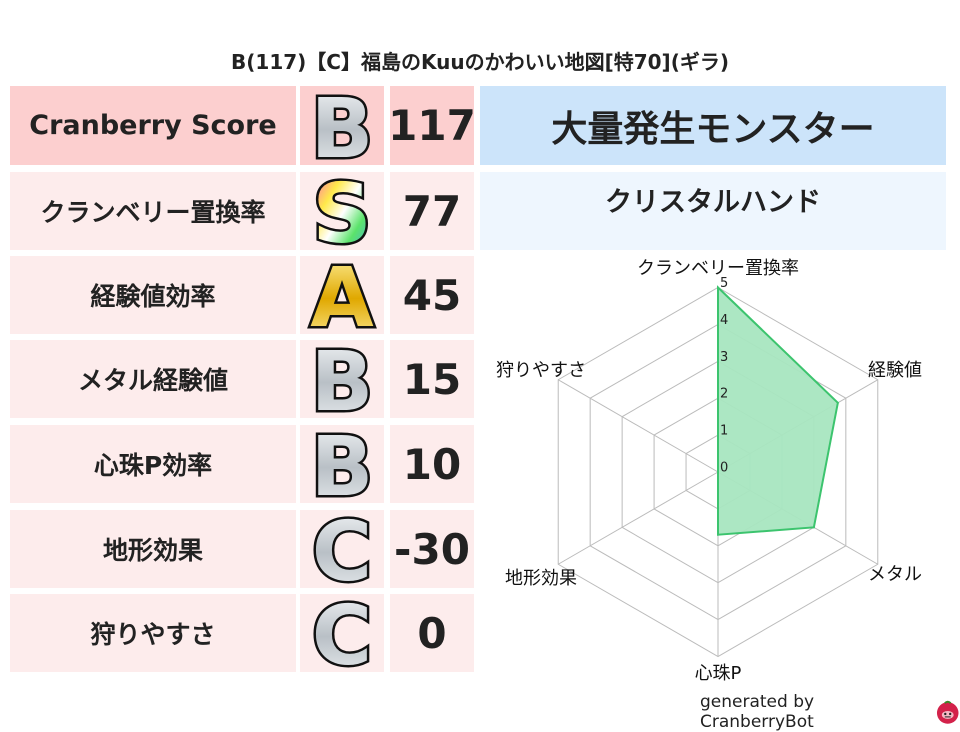 This screenshot has height=732, width=960. I want to click on tick-label: 1, so click(724, 431).